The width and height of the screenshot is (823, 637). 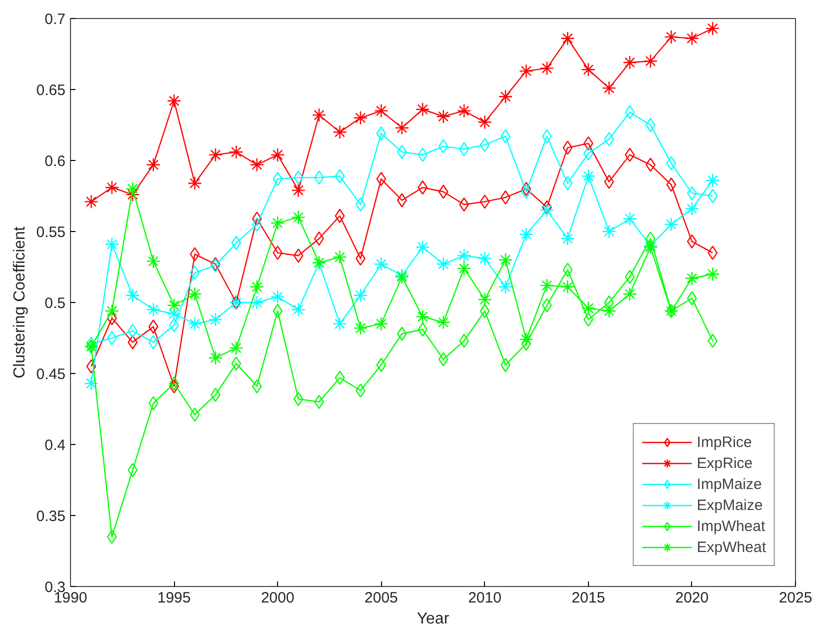 I want to click on x-tick-label: 2015, so click(x=589, y=598).